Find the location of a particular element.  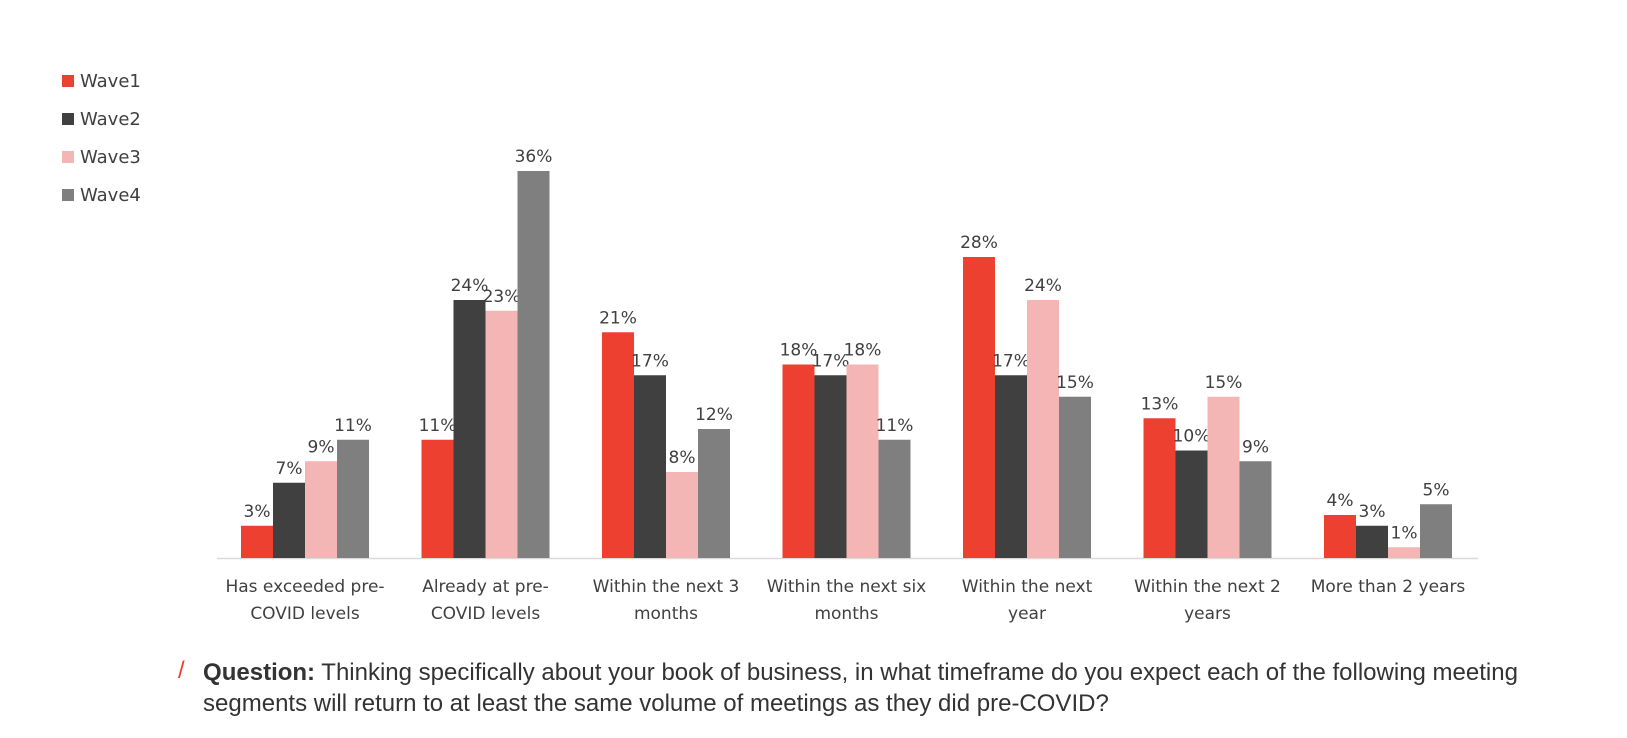

legend-item-wave1: Wave1 is located at coordinates (101, 81).